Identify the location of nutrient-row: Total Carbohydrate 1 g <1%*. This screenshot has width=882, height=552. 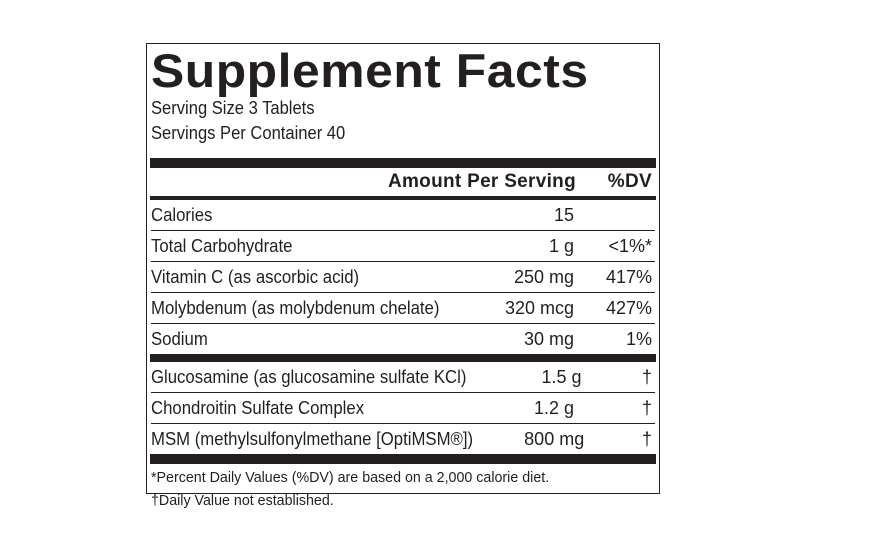
(403, 246).